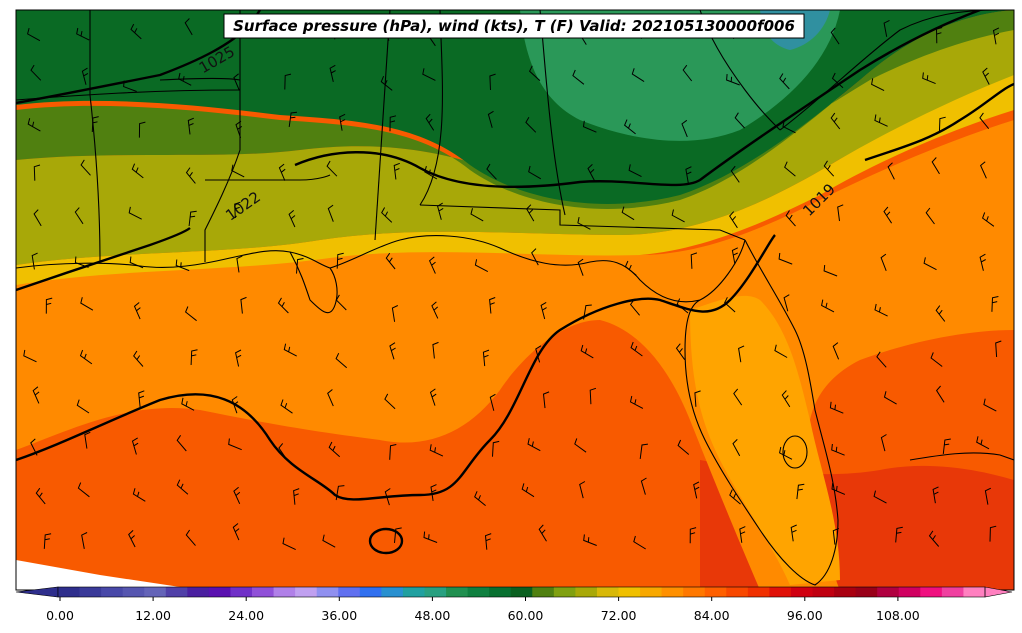  Describe the element at coordinates (582, 222) in the screenshot. I see `border-fl-north` at that location.